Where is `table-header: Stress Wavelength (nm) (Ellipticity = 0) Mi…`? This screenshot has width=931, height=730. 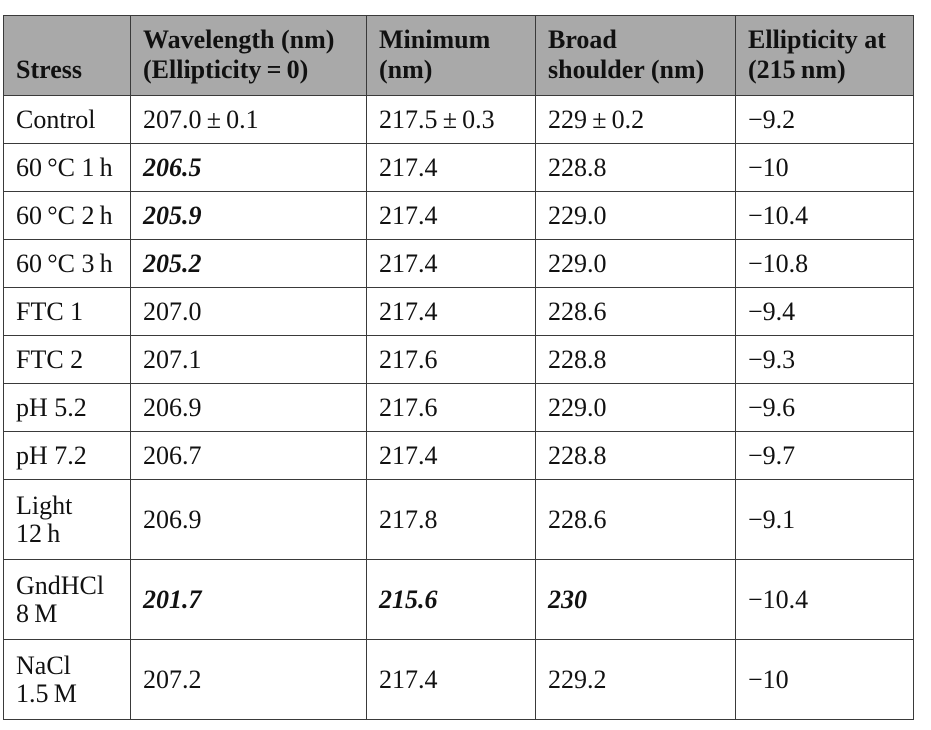 table-header: Stress Wavelength (nm) (Ellipticity = 0) Mi… is located at coordinates (458, 55).